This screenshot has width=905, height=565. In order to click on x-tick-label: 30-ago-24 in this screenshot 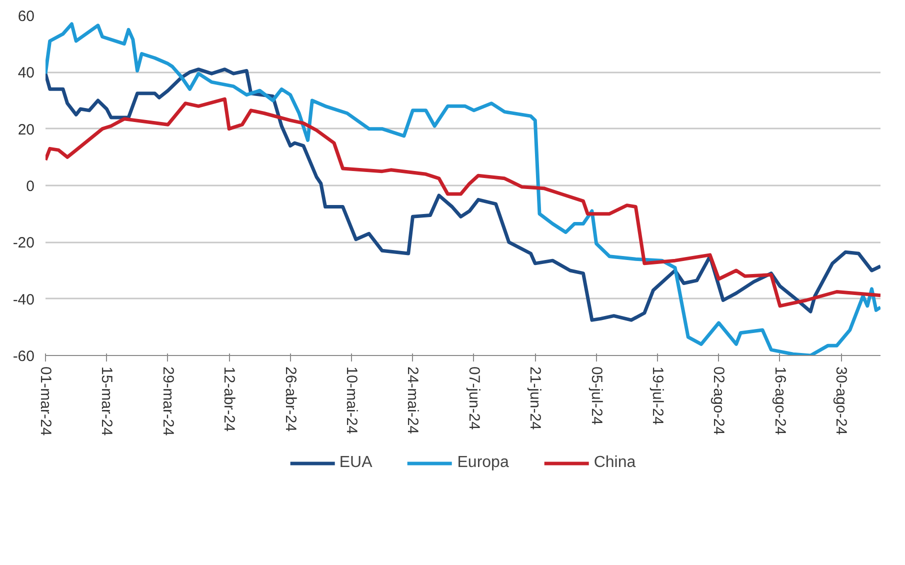, I will do `click(841, 400)`.